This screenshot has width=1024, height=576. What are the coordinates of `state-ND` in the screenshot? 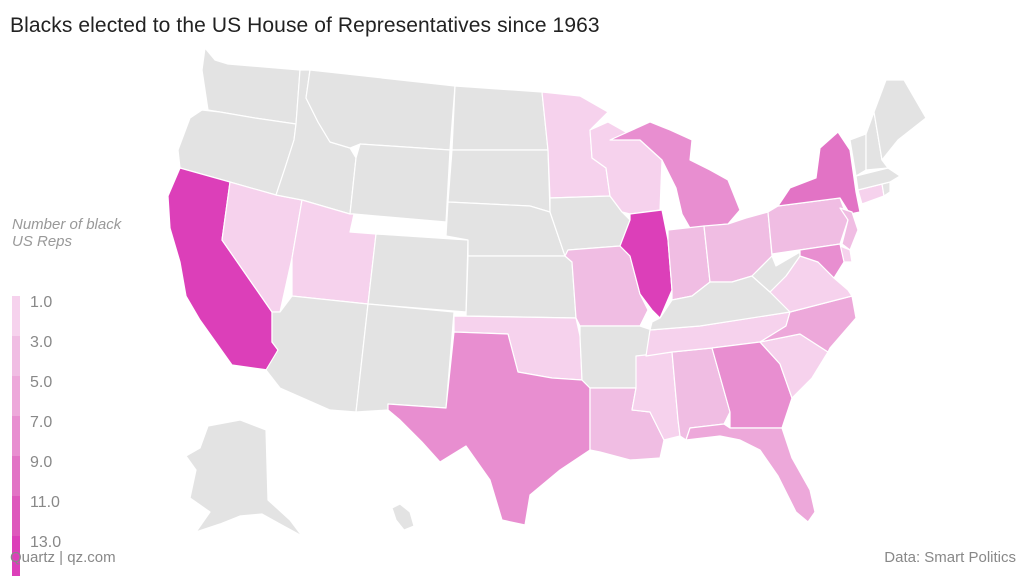 It's located at (500, 118).